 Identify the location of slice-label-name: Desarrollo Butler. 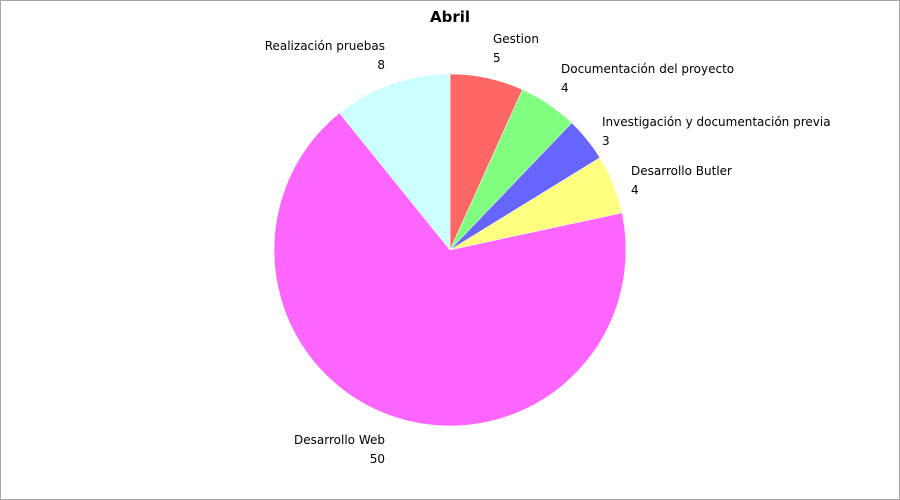
(681, 171).